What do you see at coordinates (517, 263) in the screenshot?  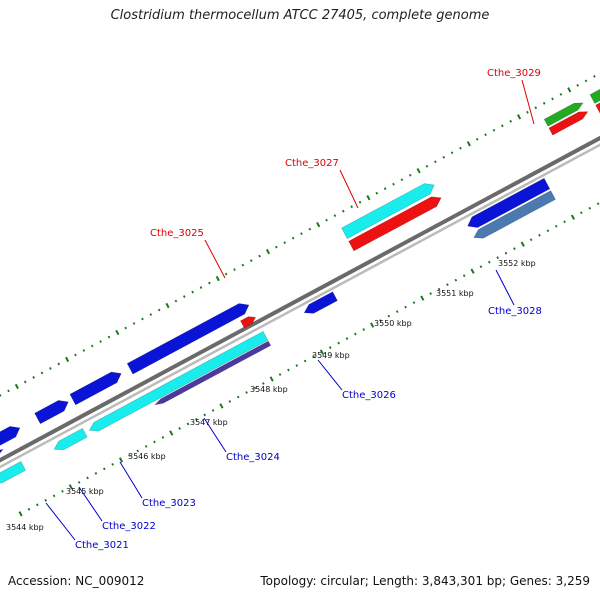 I see `ruler-kbp-label: 3552 kbp` at bounding box center [517, 263].